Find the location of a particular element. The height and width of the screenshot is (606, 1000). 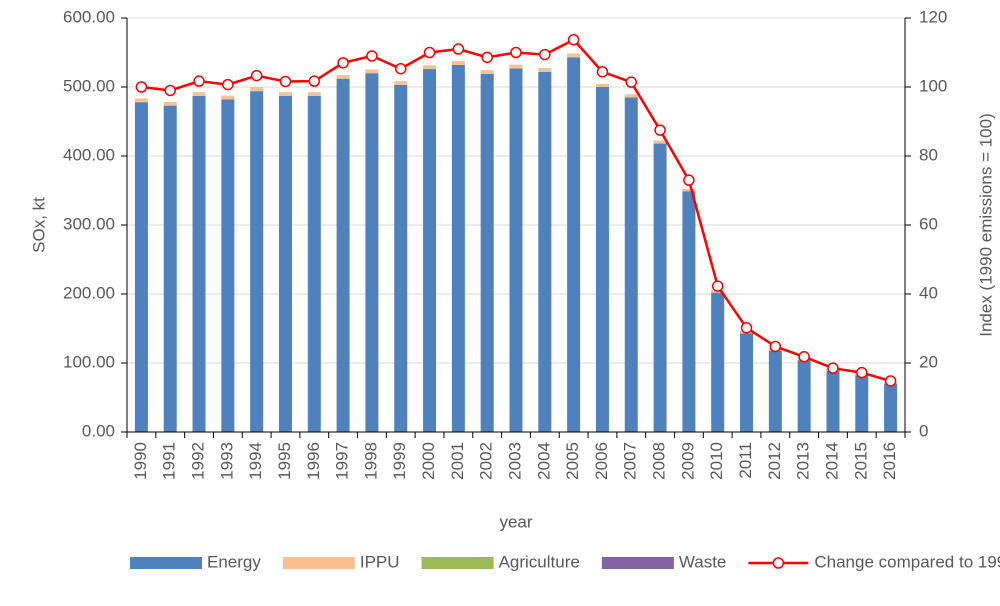

x-tick-label: 2000 is located at coordinates (428, 461).